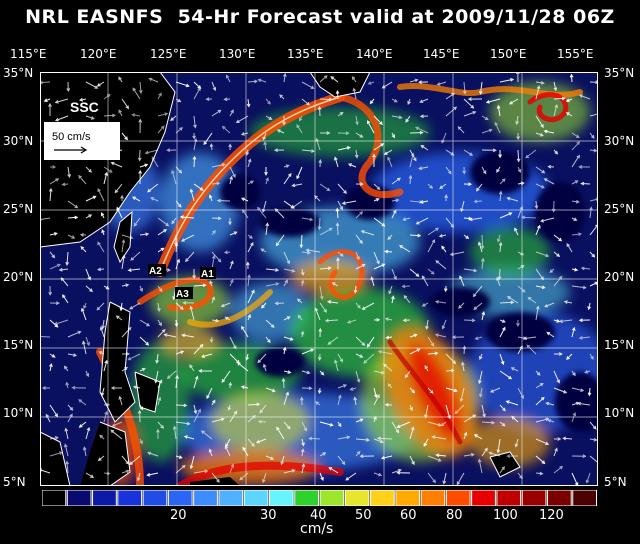 The width and height of the screenshot is (640, 544). What do you see at coordinates (551, 515) in the screenshot?
I see `colorbar-tick-label: 120` at bounding box center [551, 515].